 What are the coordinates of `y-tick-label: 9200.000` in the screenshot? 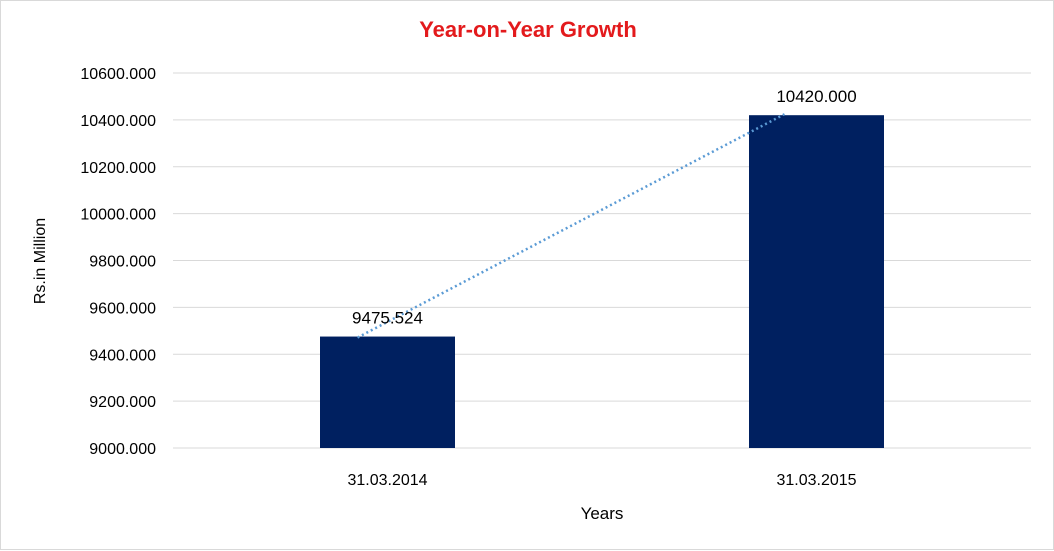 It's located at (122, 402).